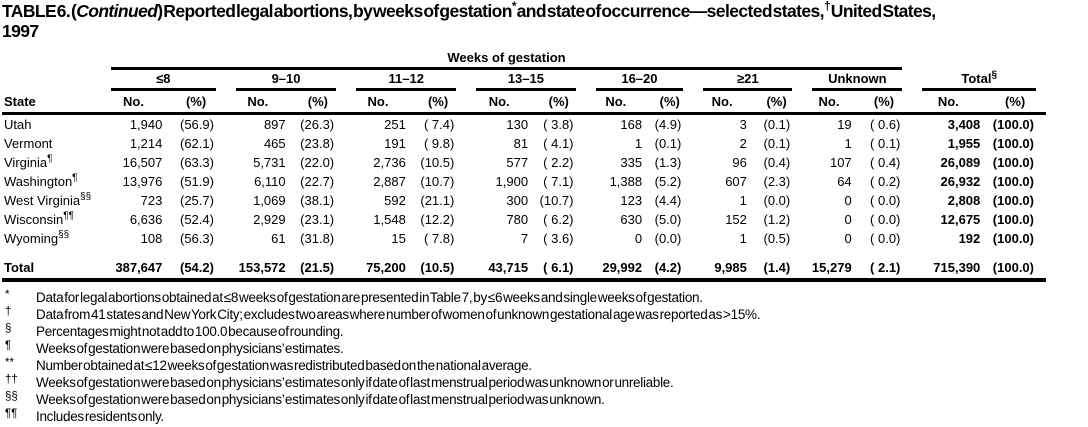 Image resolution: width=1088 pixels, height=427 pixels. Describe the element at coordinates (558, 124) in the screenshot. I see `value-cell: ( 3.8)` at that location.